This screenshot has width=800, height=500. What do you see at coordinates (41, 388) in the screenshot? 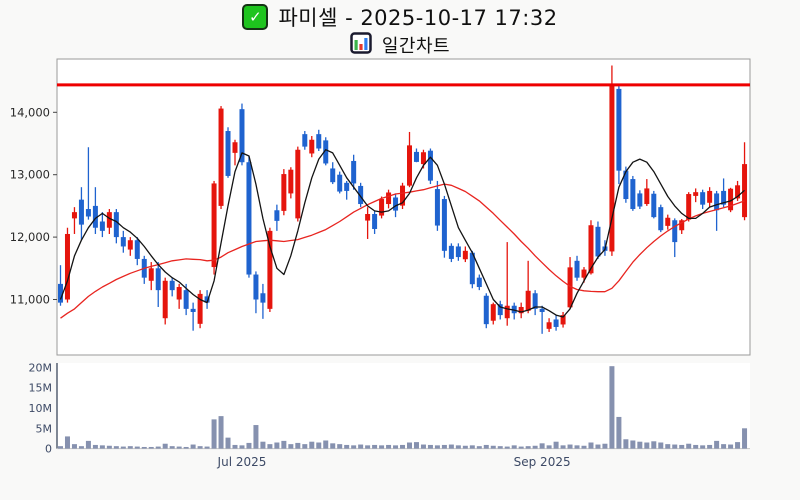
I see `volume-tick-label: 15M` at bounding box center [41, 388].